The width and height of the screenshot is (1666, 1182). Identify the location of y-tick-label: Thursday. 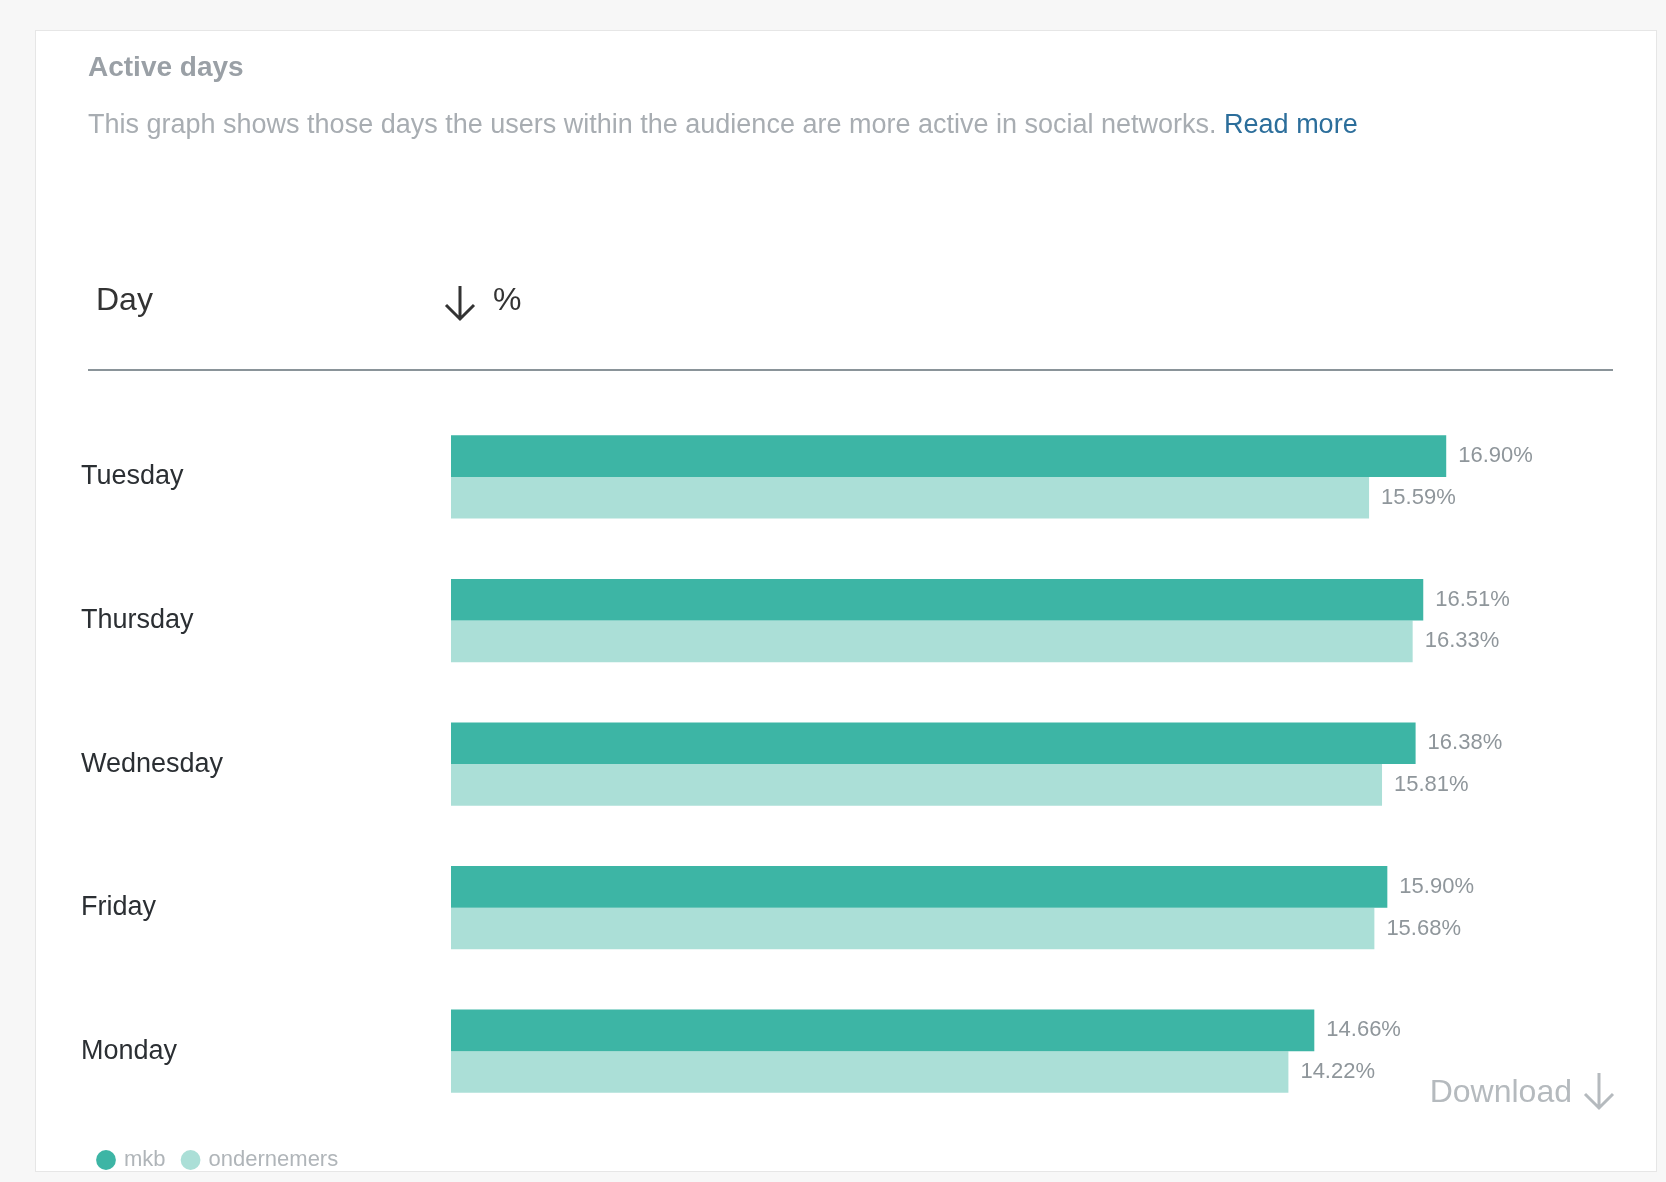
(138, 618).